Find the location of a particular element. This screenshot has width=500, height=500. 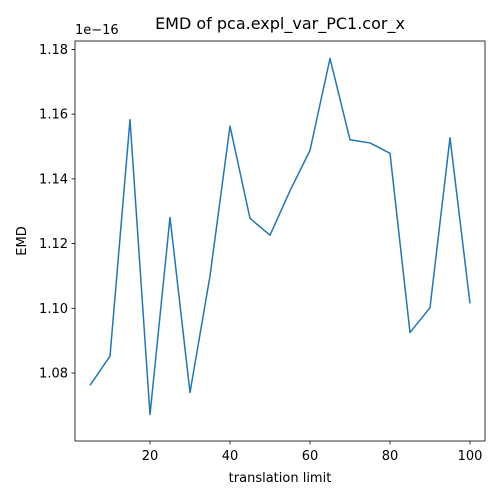

x-tick-label: 100 is located at coordinates (470, 456).